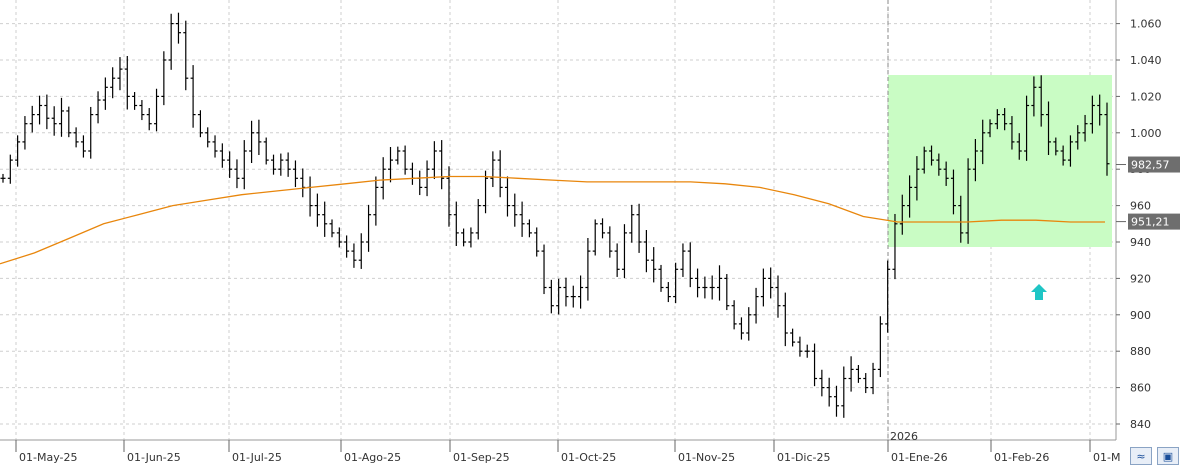 The image size is (1185, 467). Describe the element at coordinates (1146, 60) in the screenshot. I see `y-tick-label: 1.040` at that location.